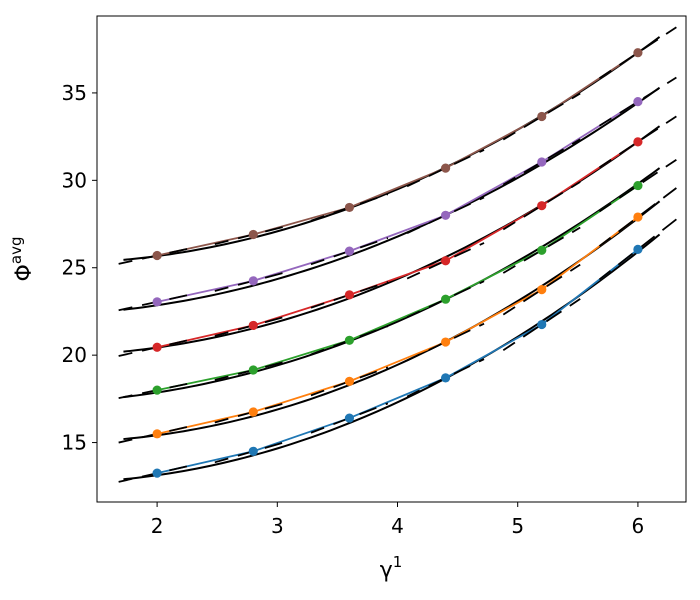 The image size is (700, 600). What do you see at coordinates (16, 251) in the screenshot?
I see `y-axis-label-sup: avg` at bounding box center [16, 251].